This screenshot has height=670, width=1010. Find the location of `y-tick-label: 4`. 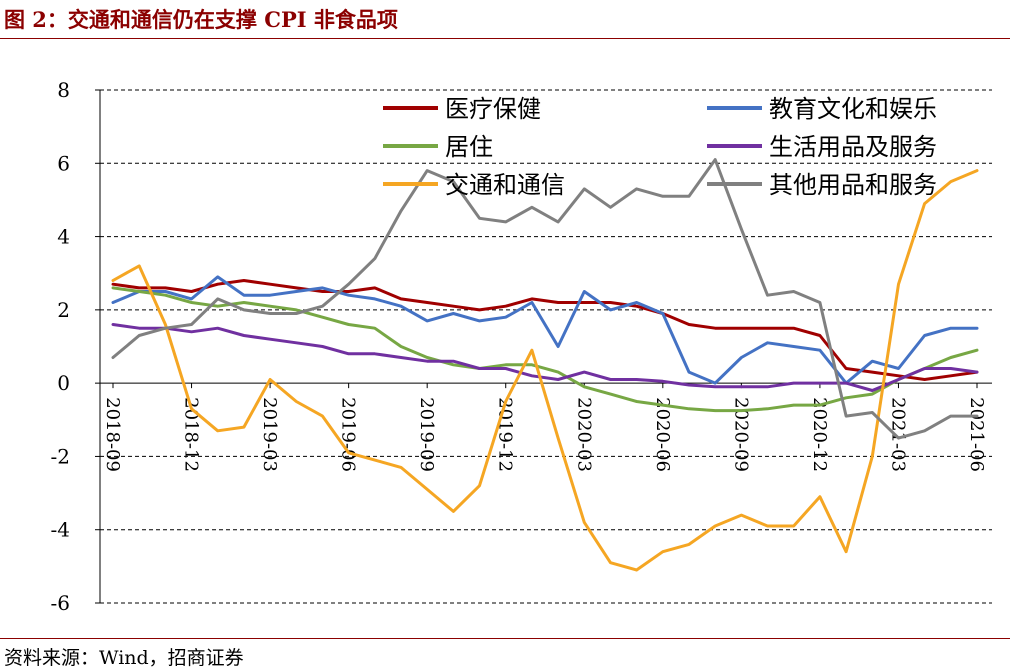

y-tick-label: 4 is located at coordinates (63, 237).